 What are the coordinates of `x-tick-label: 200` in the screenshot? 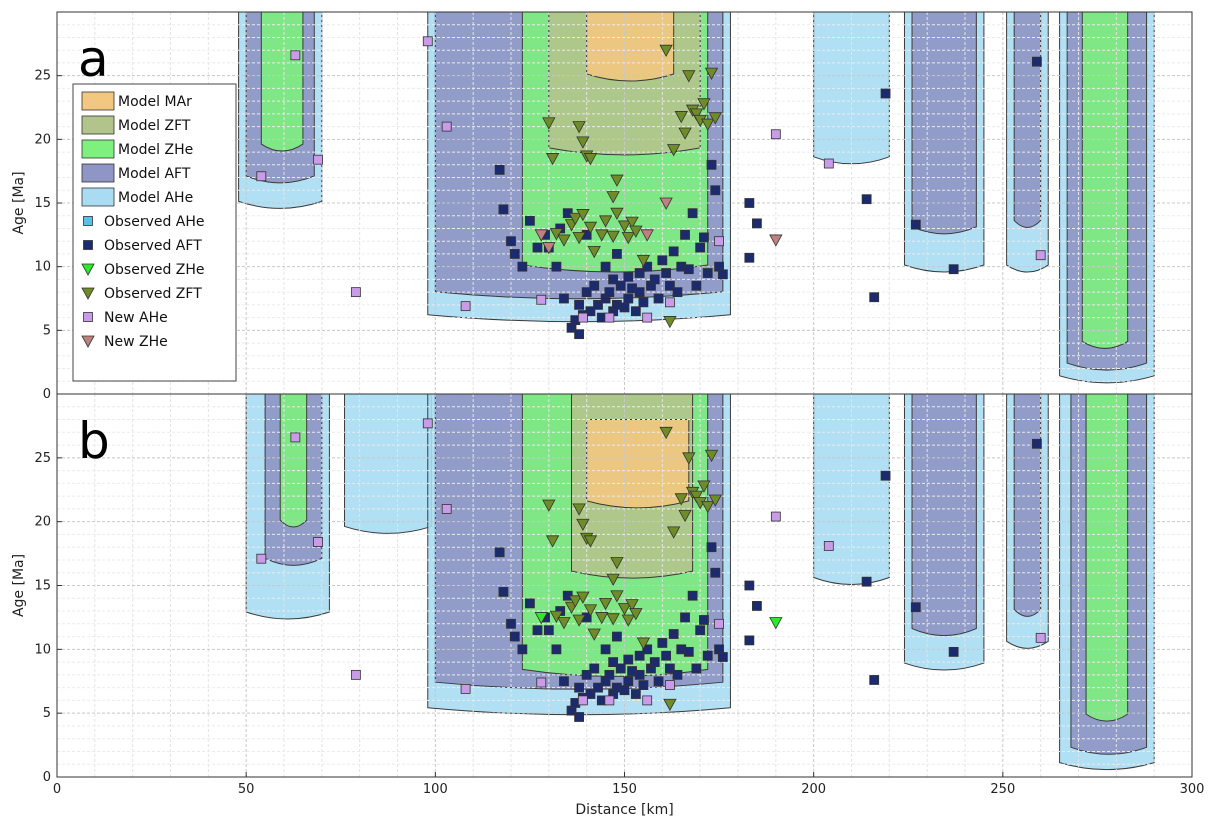 It's located at (813, 789).